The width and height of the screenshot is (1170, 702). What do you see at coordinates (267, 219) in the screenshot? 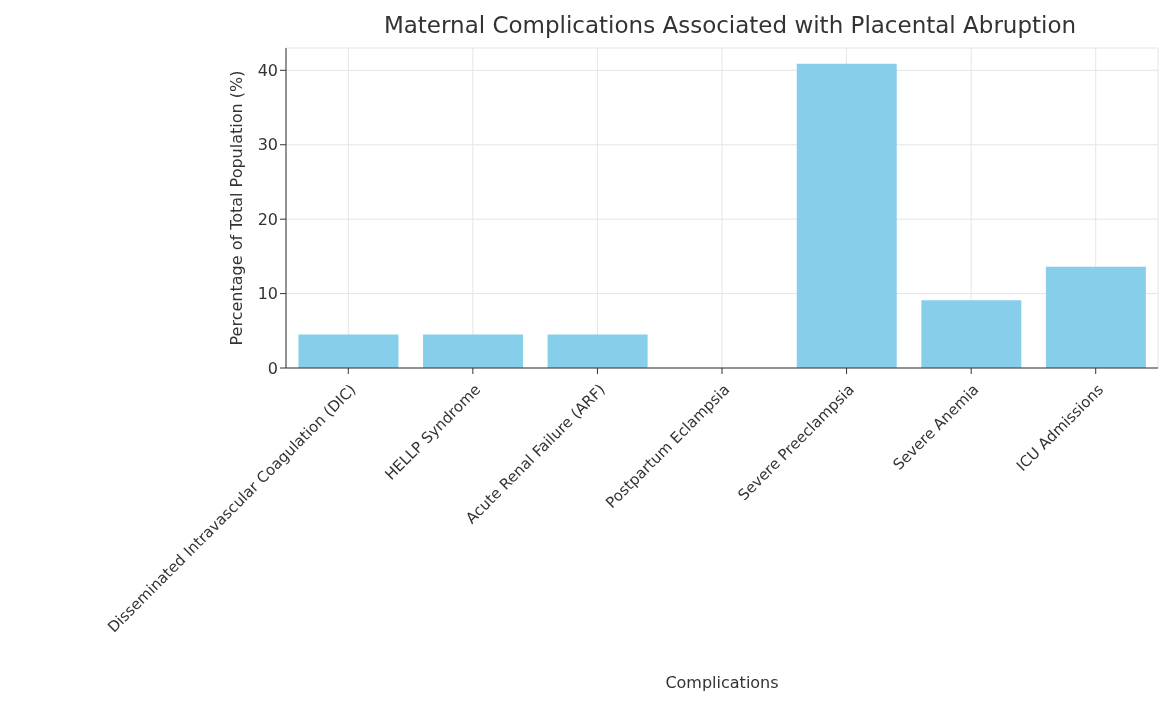
I see `y-tick-label: 20` at bounding box center [267, 219].